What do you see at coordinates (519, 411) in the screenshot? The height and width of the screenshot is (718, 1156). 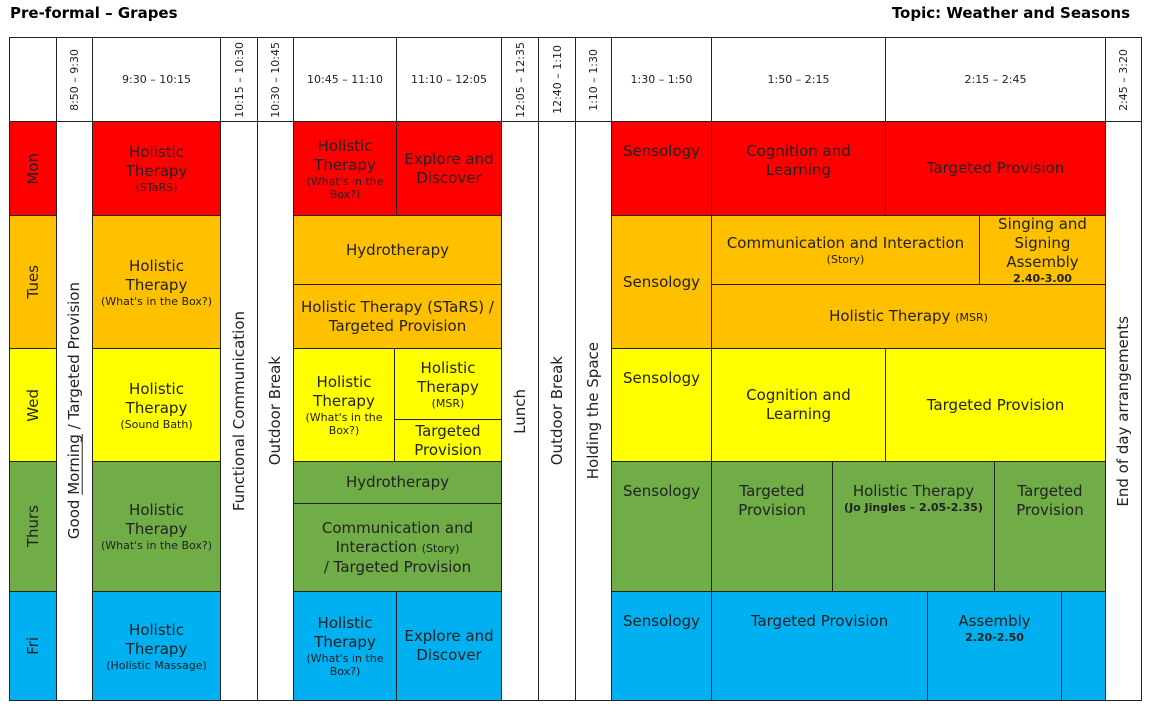 I see `spanning-label: Lunch` at bounding box center [519, 411].